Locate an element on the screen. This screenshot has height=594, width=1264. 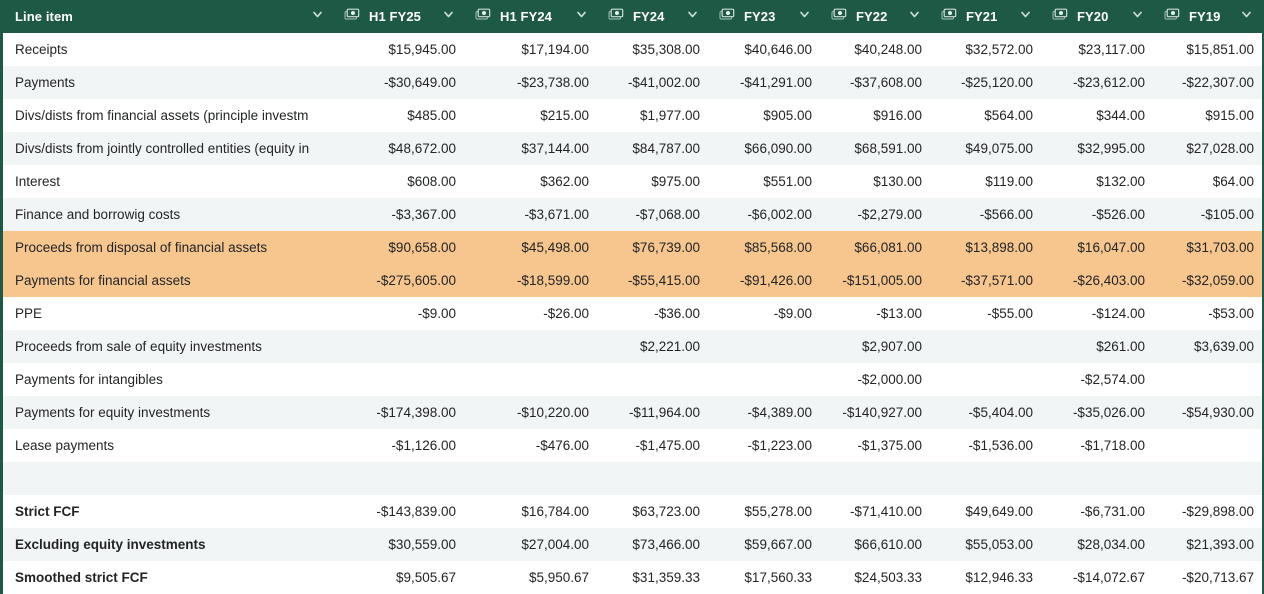
value-cell: $344.00 is located at coordinates (1120, 115).